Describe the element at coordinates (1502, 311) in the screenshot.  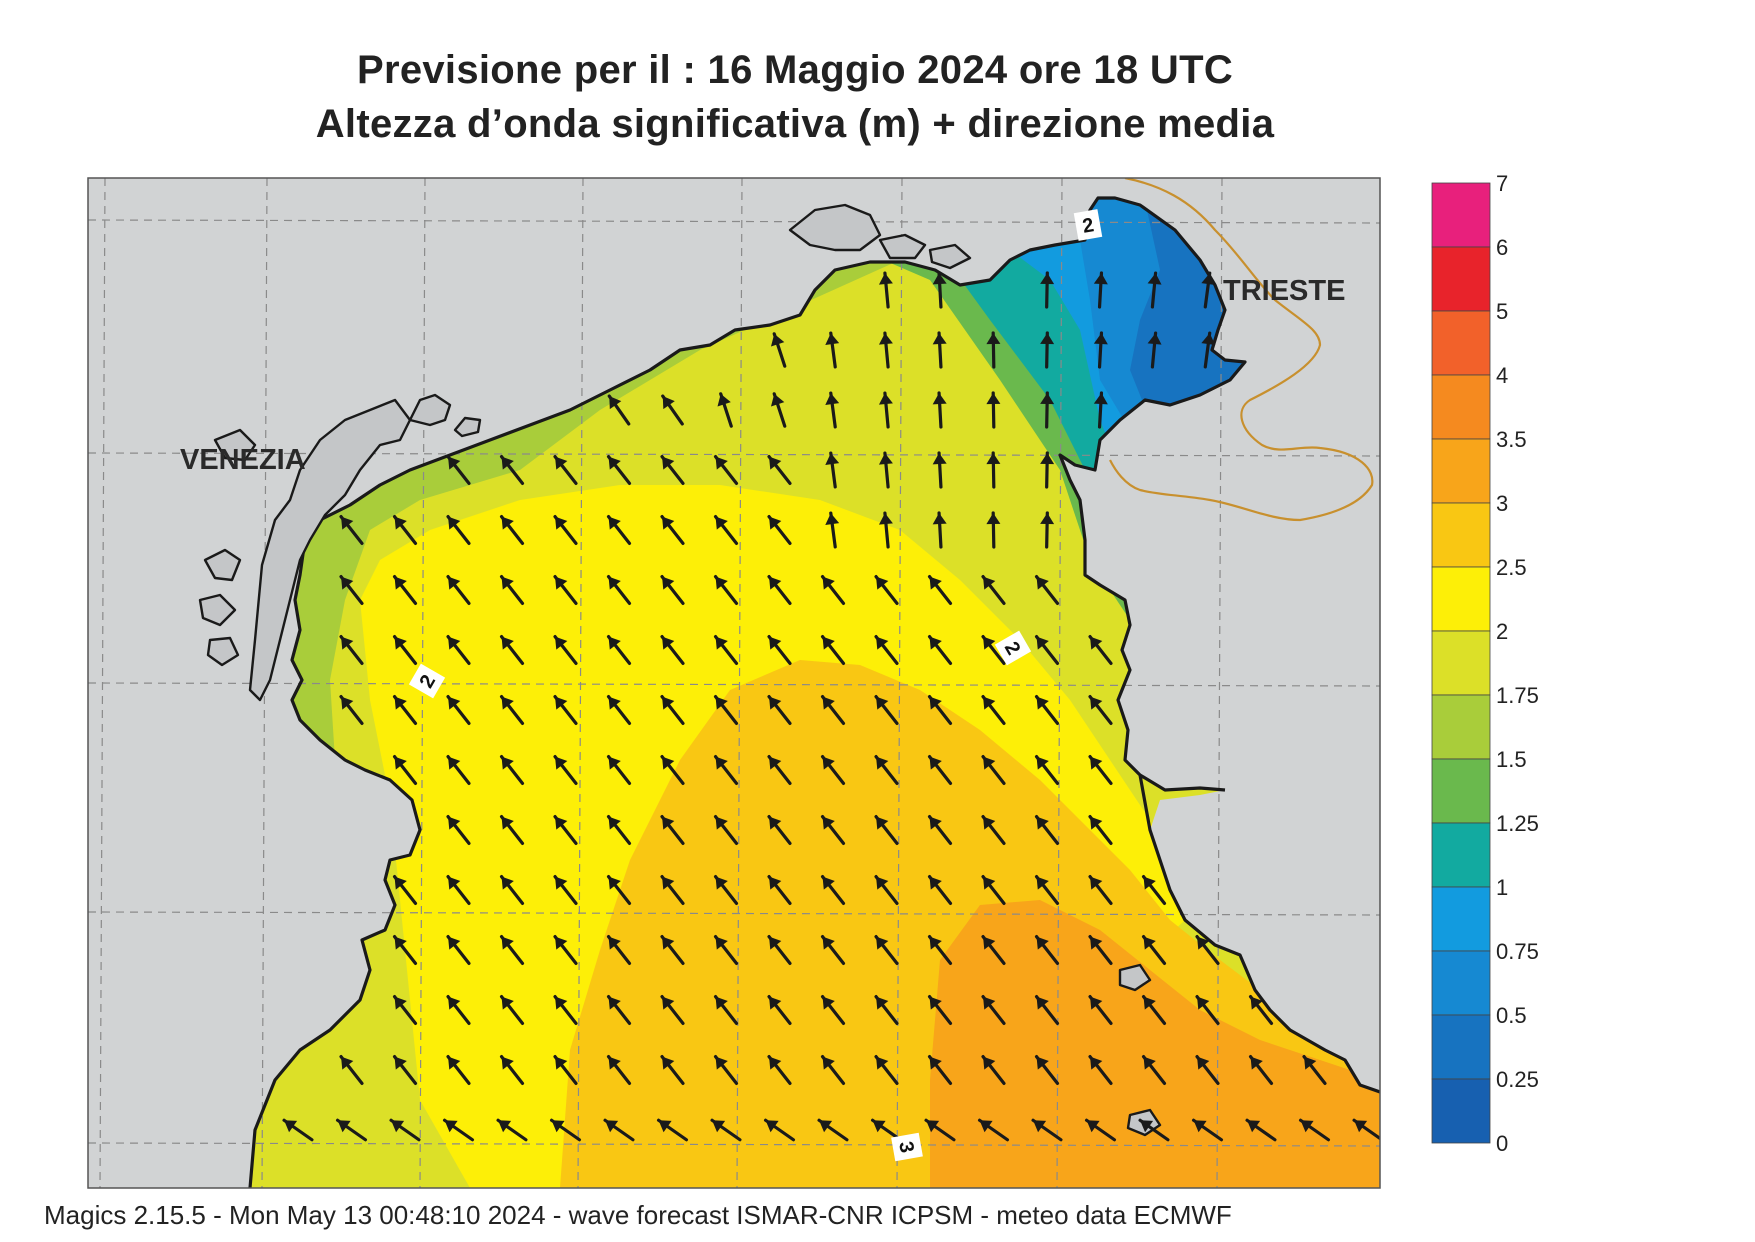
I see `colorbar-tick-label: 5` at that location.